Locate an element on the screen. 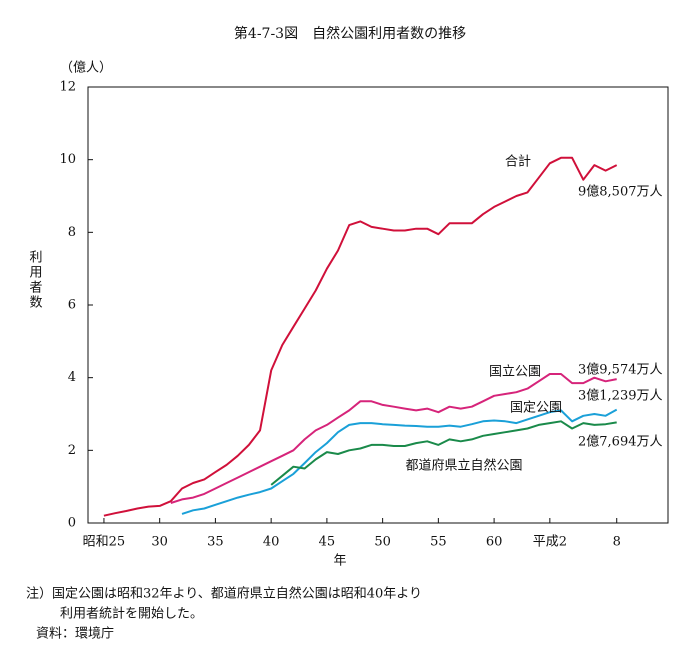 Image resolution: width=699 pixels, height=669 pixels. y-axis-label: 利用者数 is located at coordinates (35, 280).